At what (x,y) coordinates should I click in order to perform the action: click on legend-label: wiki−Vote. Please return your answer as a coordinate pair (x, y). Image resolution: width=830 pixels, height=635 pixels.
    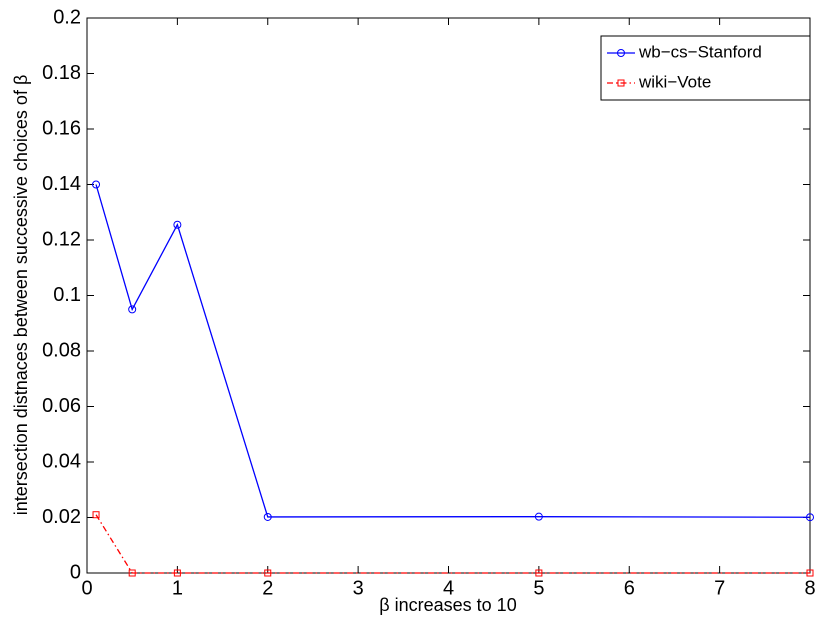
    Looking at the image, I should click on (674, 81).